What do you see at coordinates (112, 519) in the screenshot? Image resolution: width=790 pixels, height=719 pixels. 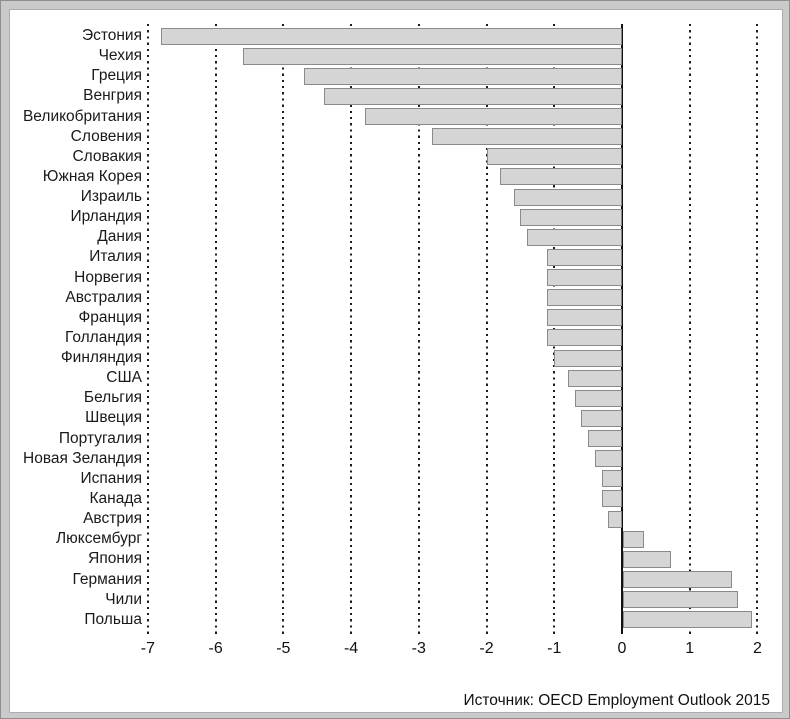 I see `category-label: Австрия` at bounding box center [112, 519].